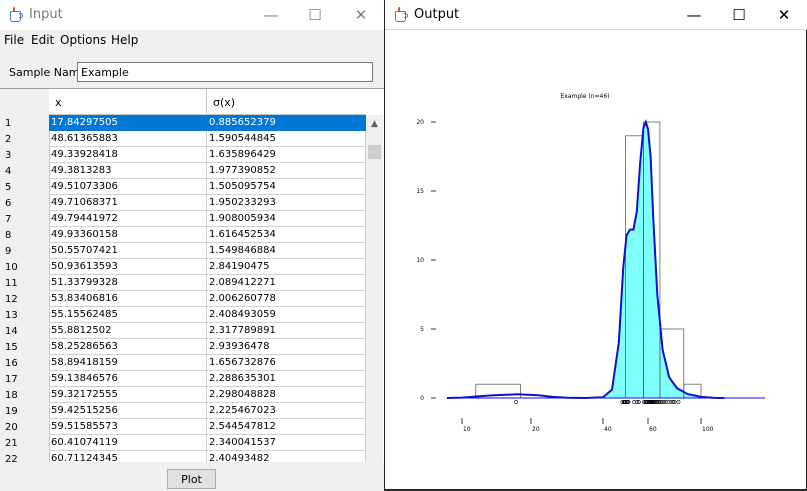  Describe the element at coordinates (24, 363) in the screenshot. I see `row-number: 16` at that location.